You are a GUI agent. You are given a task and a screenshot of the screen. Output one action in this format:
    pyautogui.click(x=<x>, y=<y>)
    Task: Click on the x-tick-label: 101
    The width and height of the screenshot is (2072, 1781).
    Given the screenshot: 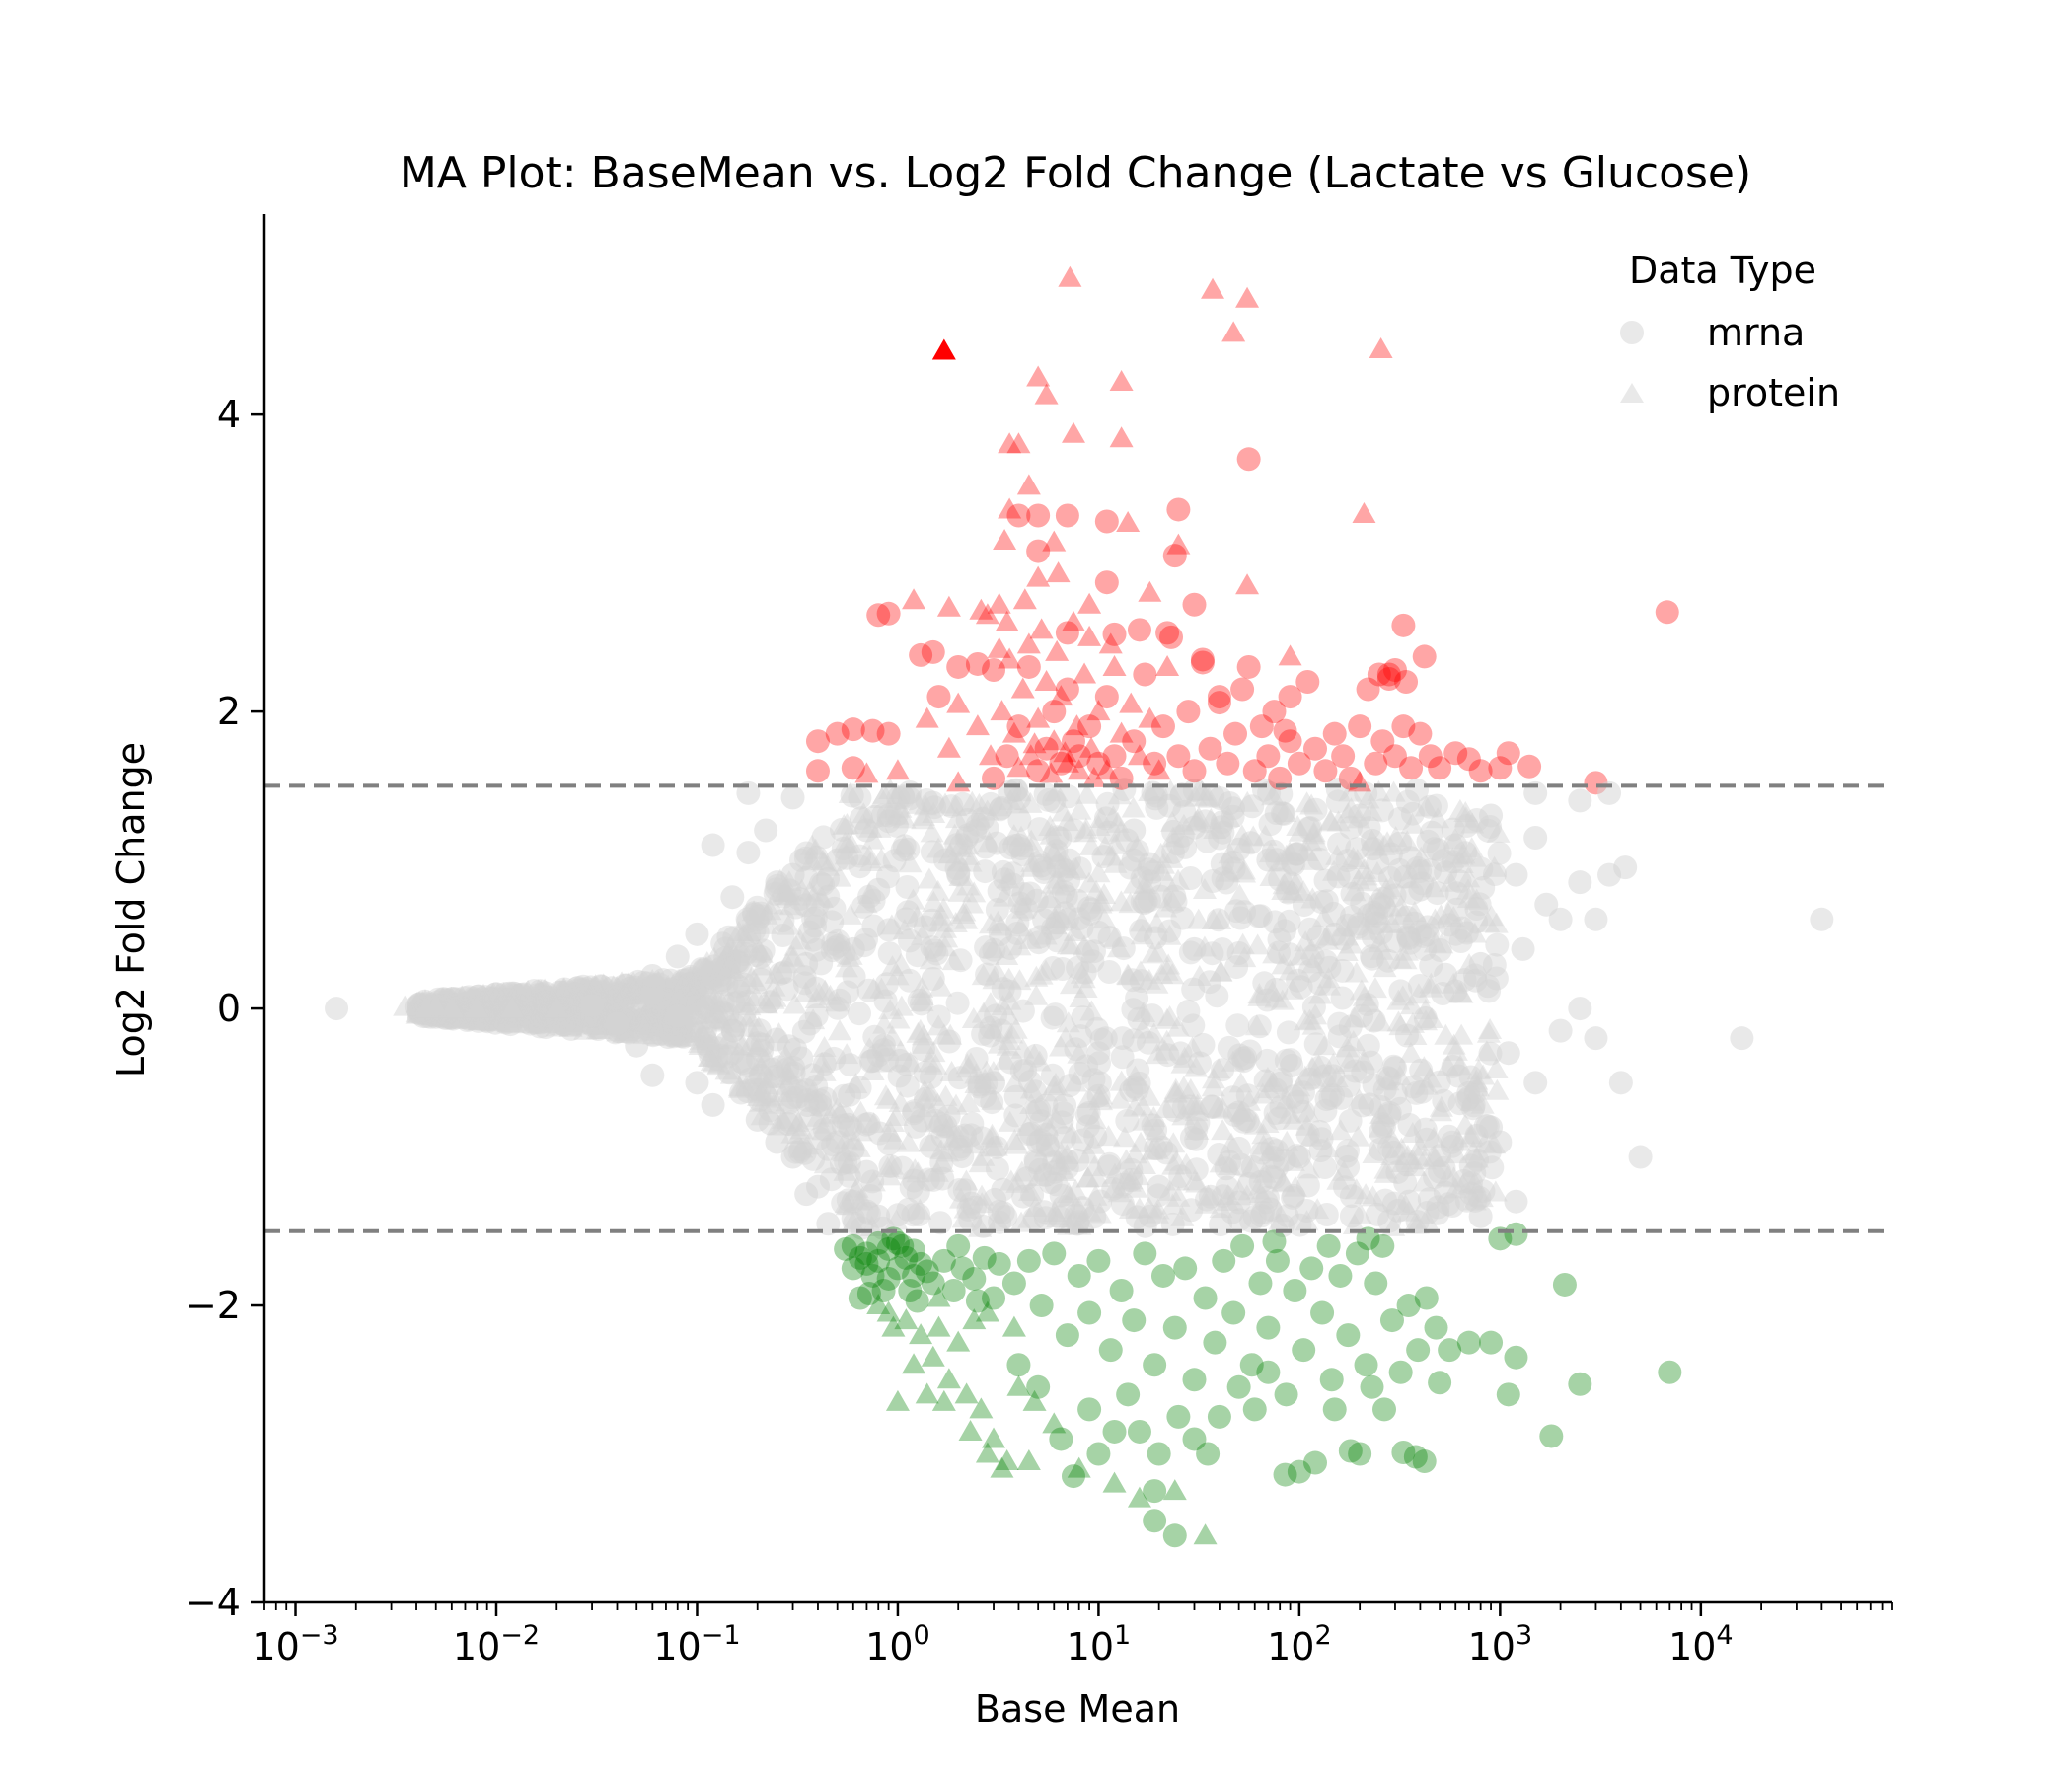 What is the action you would take?
    pyautogui.click(x=1099, y=1644)
    